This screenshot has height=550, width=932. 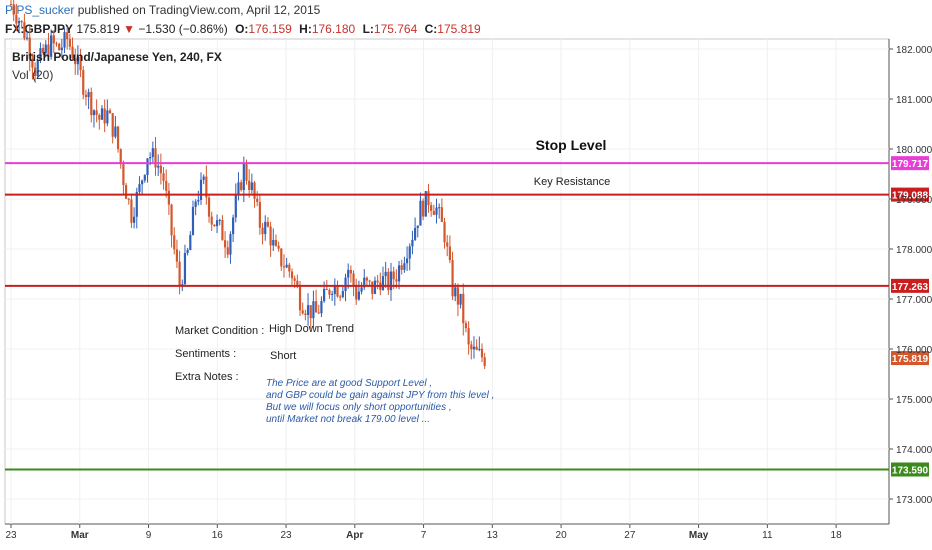 I want to click on time-tick-label: 9, so click(x=149, y=535).